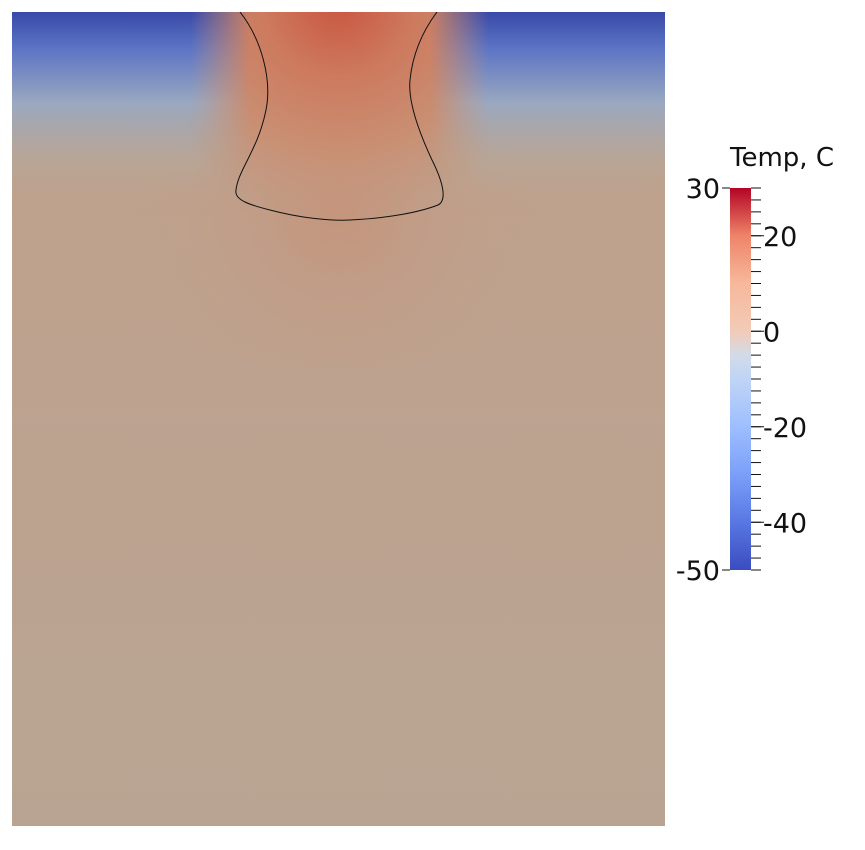  Describe the element at coordinates (698, 571) in the screenshot. I see `colorbar-min-label: -50` at that location.